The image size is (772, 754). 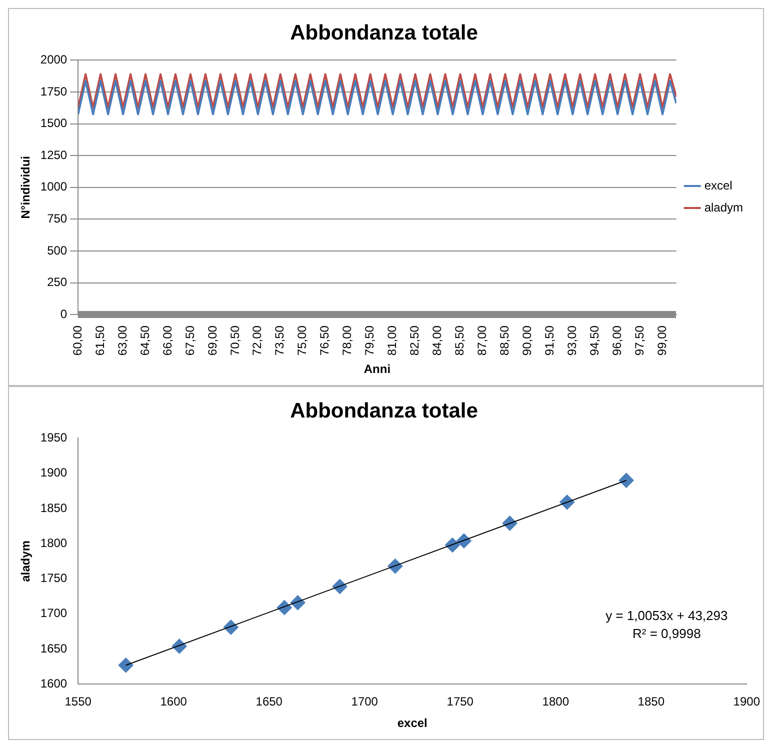 What do you see at coordinates (594, 340) in the screenshot?
I see `x-tick-label: 94,50` at bounding box center [594, 340].